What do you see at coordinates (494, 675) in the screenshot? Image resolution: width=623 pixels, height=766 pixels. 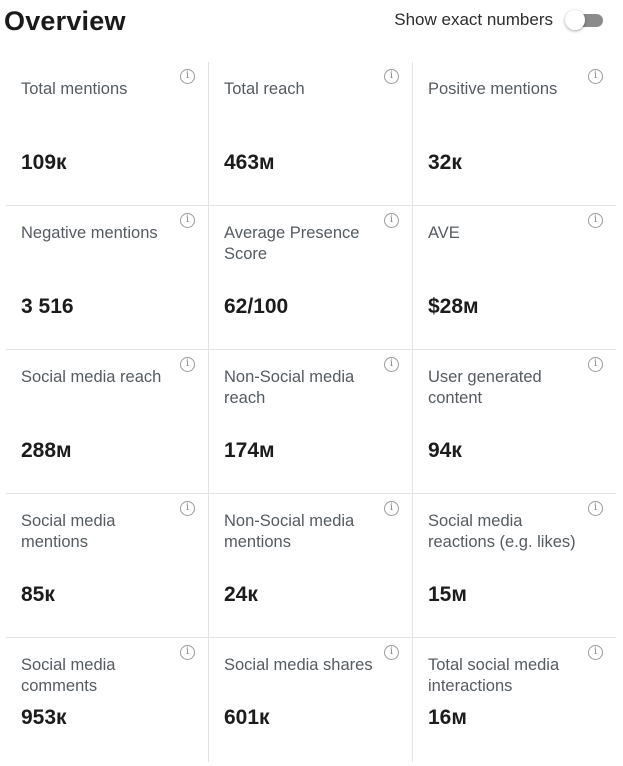 I see `metric-label: Total social media interactions` at bounding box center [494, 675].